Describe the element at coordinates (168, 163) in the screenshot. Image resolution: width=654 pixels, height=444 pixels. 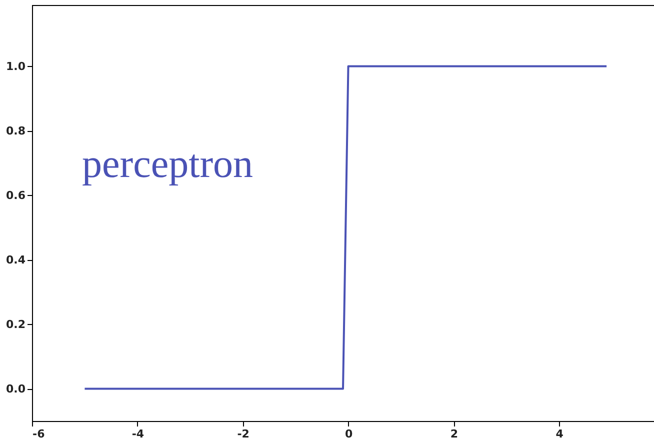
I see `annotation: perceptron` at that location.